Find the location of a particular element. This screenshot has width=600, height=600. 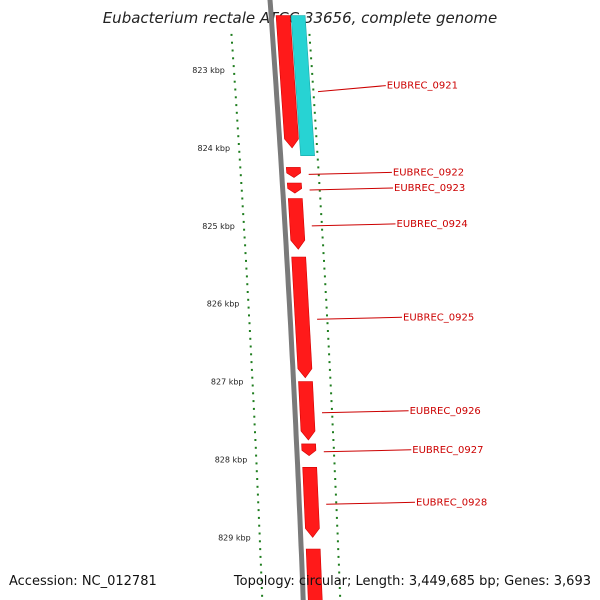

gene-label: EUBREC_0925 is located at coordinates (438, 317).